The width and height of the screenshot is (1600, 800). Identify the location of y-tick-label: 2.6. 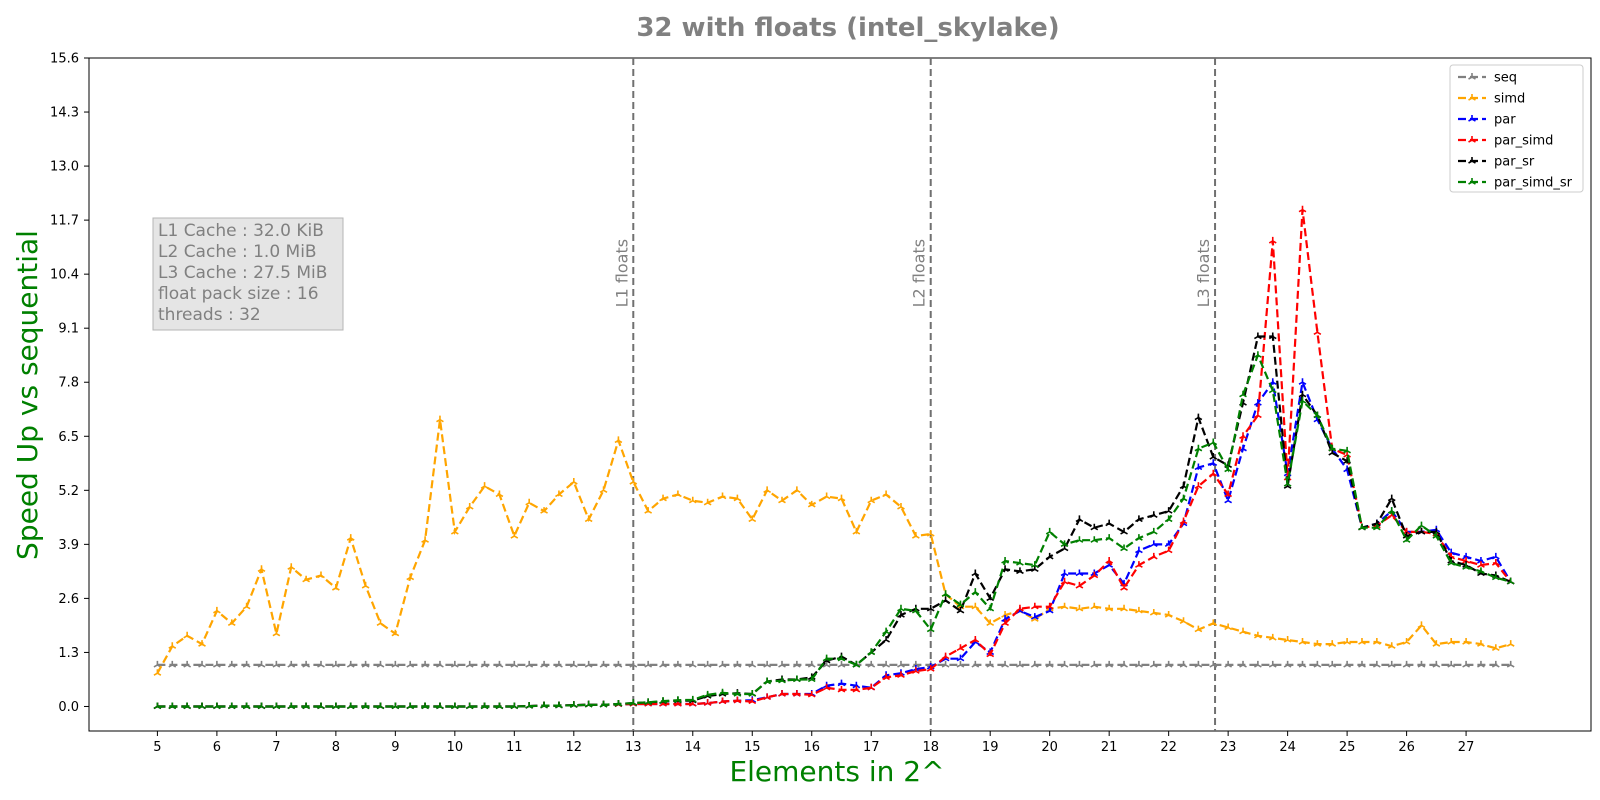
(68, 599).